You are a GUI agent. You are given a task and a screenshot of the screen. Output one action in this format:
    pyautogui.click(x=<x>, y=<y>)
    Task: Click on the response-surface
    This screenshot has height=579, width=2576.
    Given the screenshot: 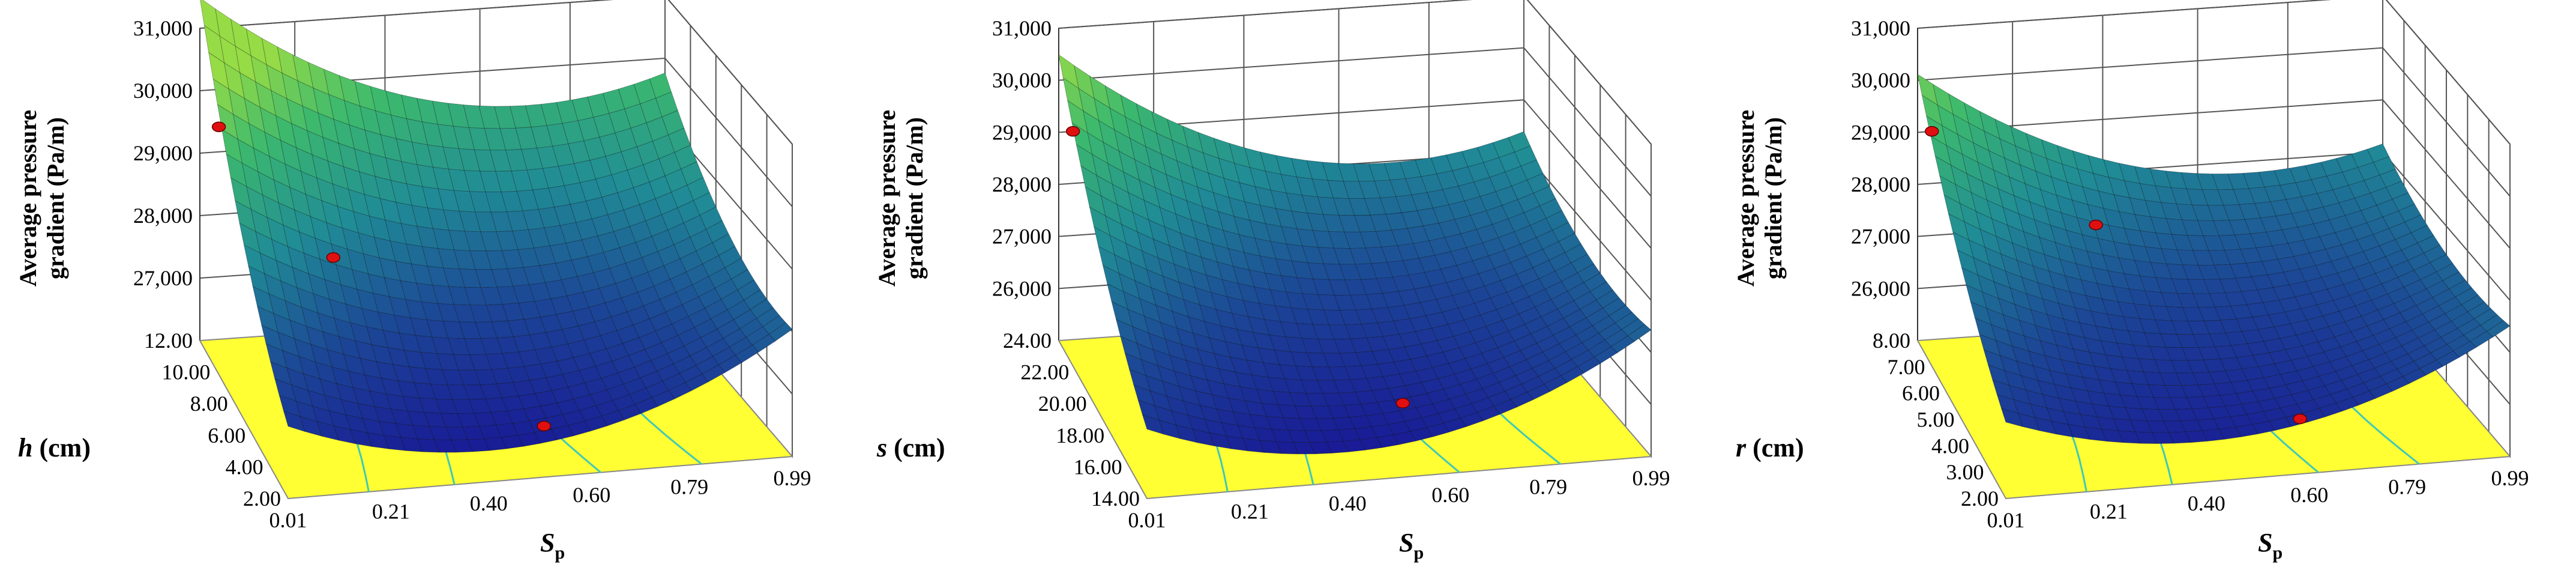 What is the action you would take?
    pyautogui.click(x=2214, y=258)
    